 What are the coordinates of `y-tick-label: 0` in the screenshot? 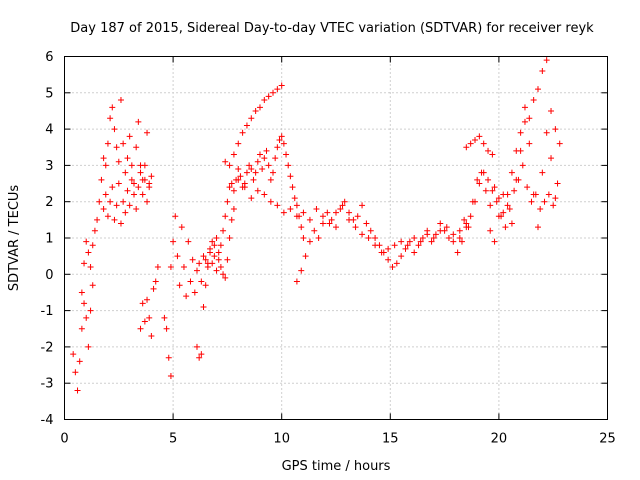 It's located at (49, 275).